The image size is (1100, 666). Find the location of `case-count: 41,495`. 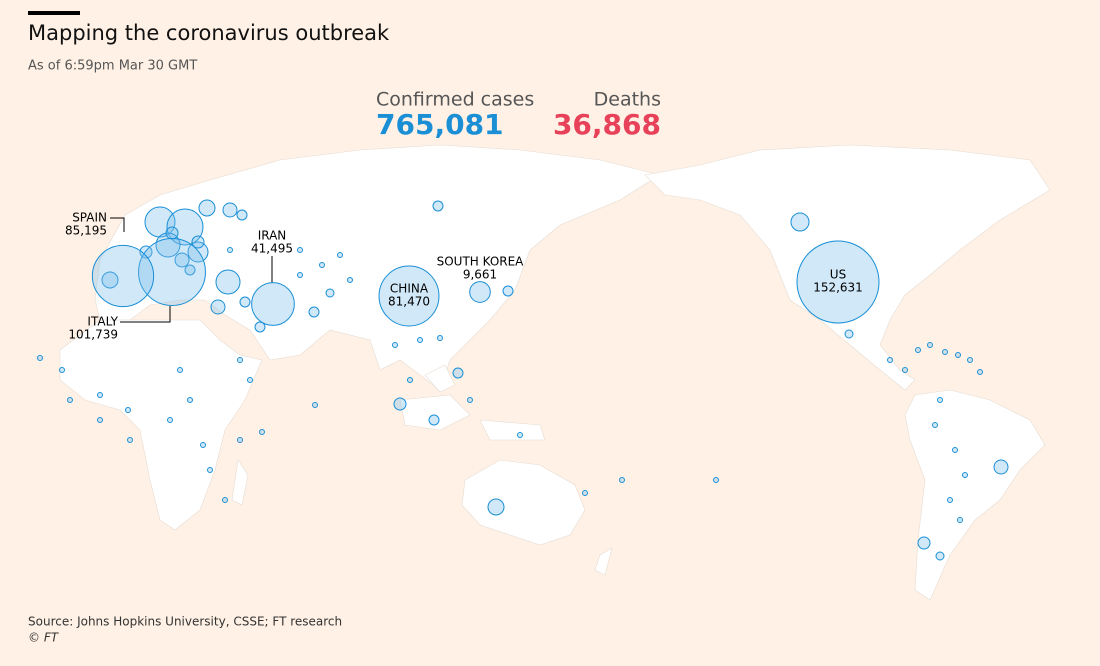

case-count: 41,495 is located at coordinates (272, 249).